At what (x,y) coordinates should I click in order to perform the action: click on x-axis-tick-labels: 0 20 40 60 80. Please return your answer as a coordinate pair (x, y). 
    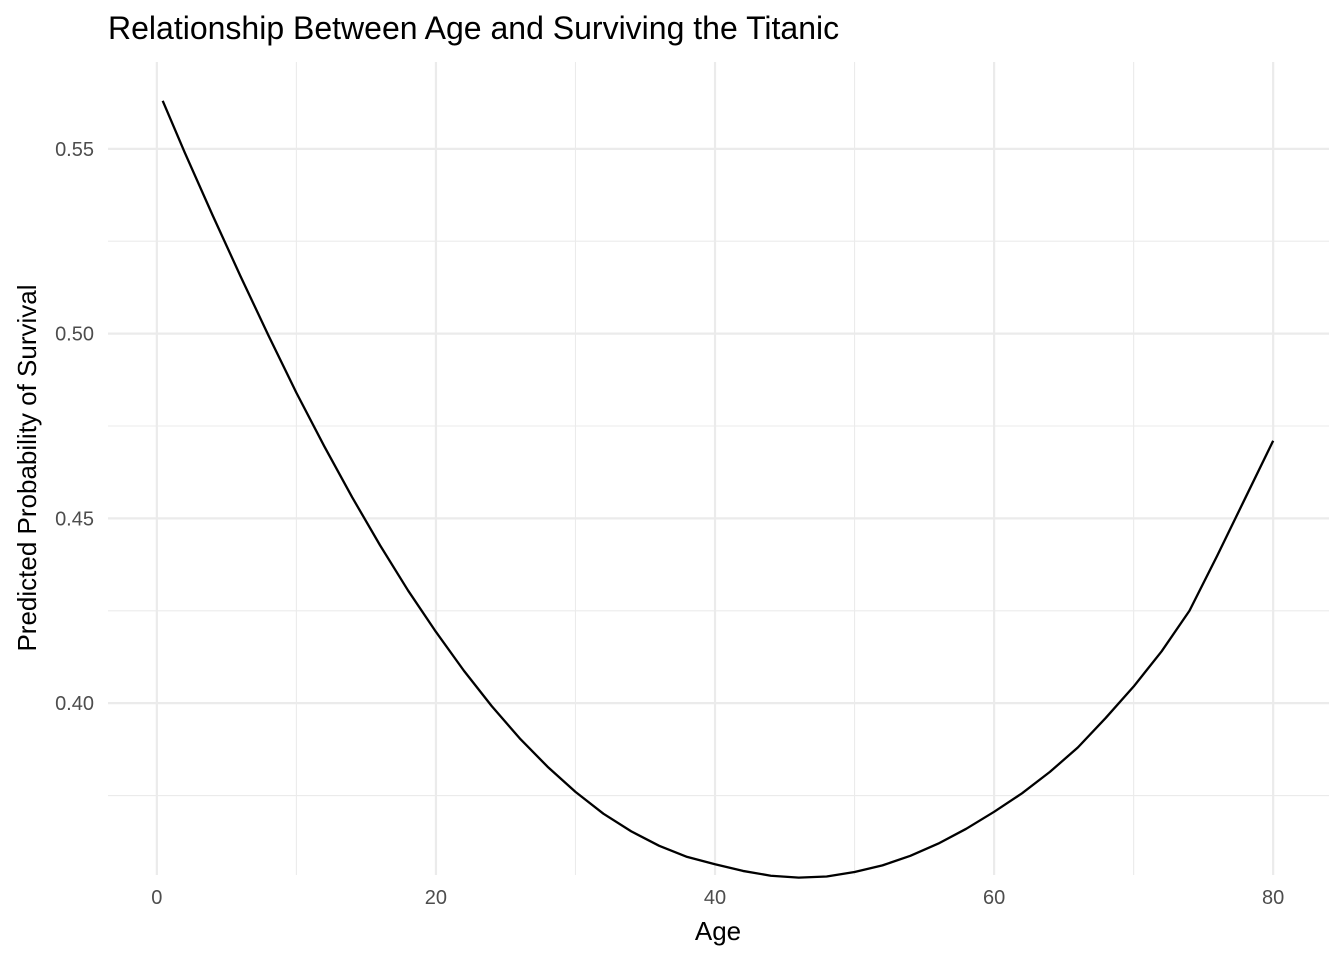
    Looking at the image, I should click on (717, 898).